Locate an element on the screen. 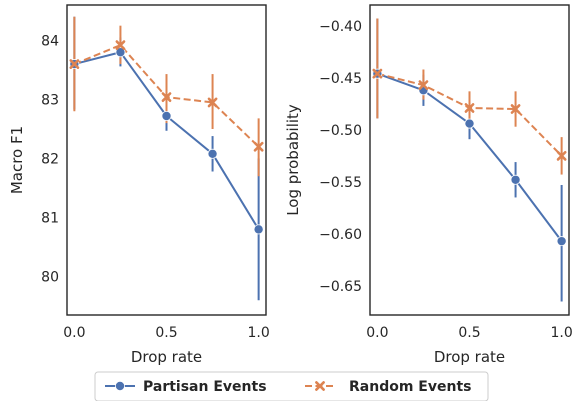 Image resolution: width=579 pixels, height=401 pixels. y-tick-label: 83 is located at coordinates (50, 100).